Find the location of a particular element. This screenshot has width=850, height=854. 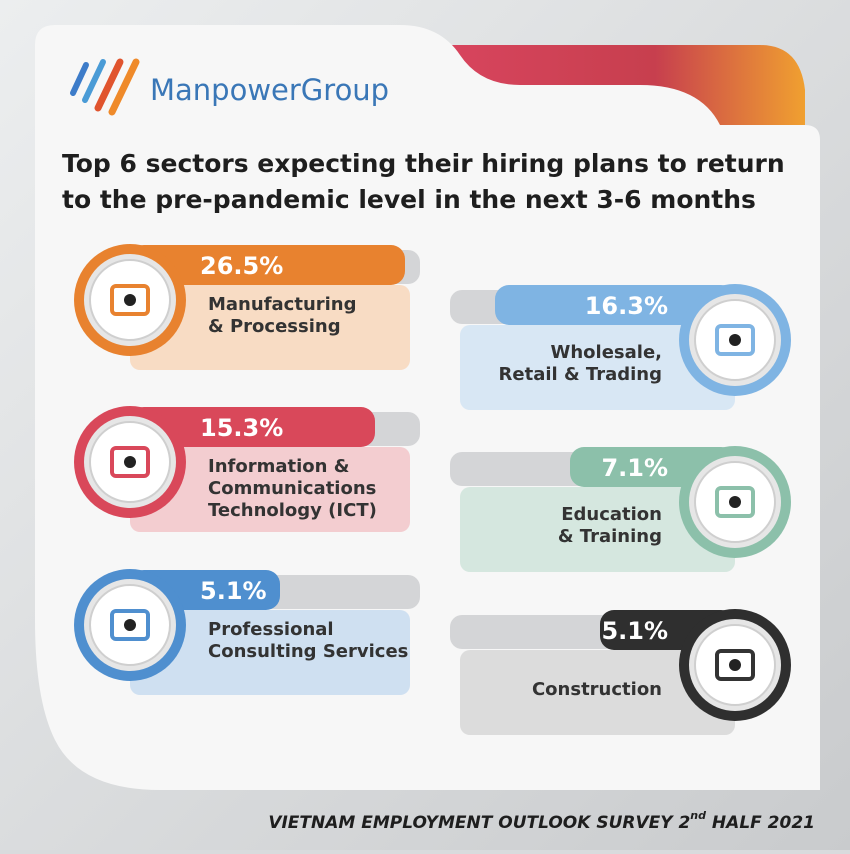

sector-label: Consulting Services is located at coordinates (308, 651).